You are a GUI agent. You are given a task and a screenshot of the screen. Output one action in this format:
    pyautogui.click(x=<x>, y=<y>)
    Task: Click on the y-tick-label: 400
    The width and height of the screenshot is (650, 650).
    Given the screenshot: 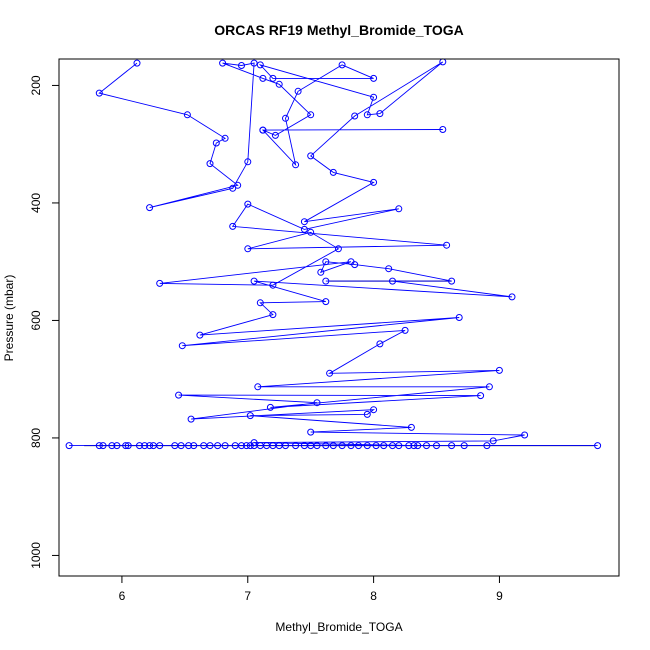 What is the action you would take?
    pyautogui.click(x=36, y=203)
    